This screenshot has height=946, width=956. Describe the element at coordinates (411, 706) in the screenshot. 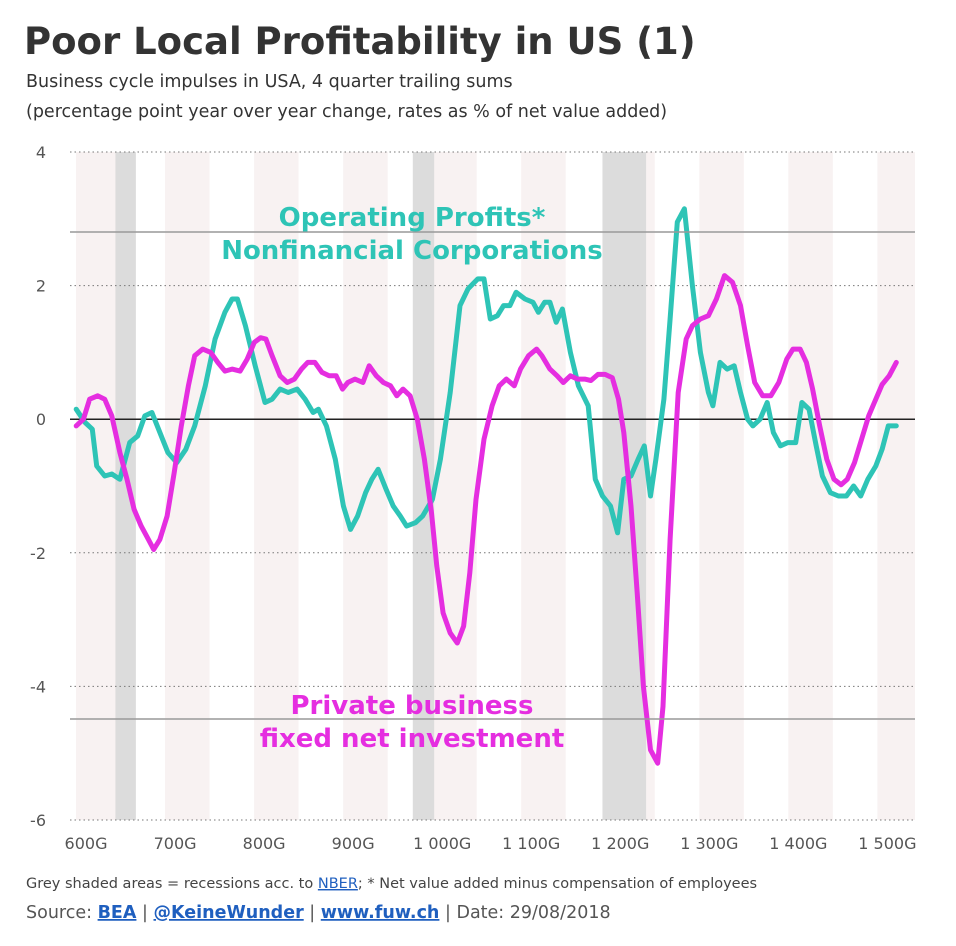

I see `annotation: Private business` at that location.